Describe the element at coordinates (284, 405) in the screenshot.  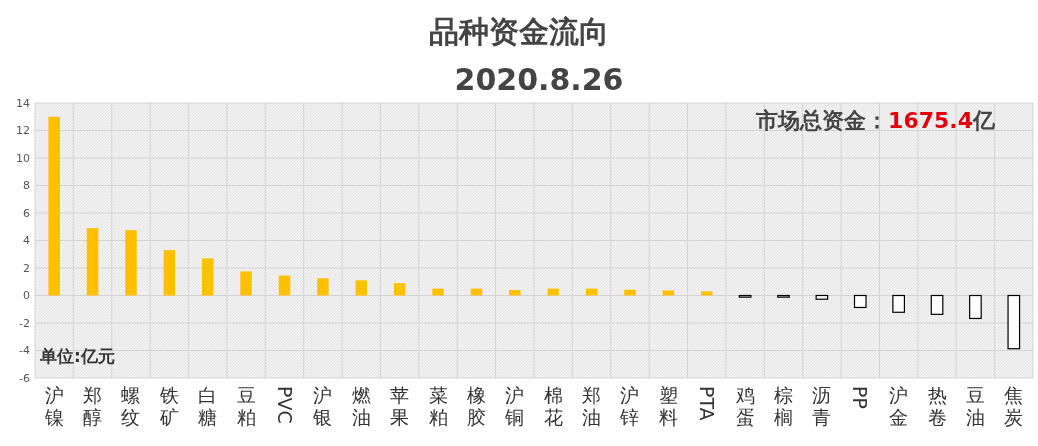
I see `x-tick-label: PVC` at that location.